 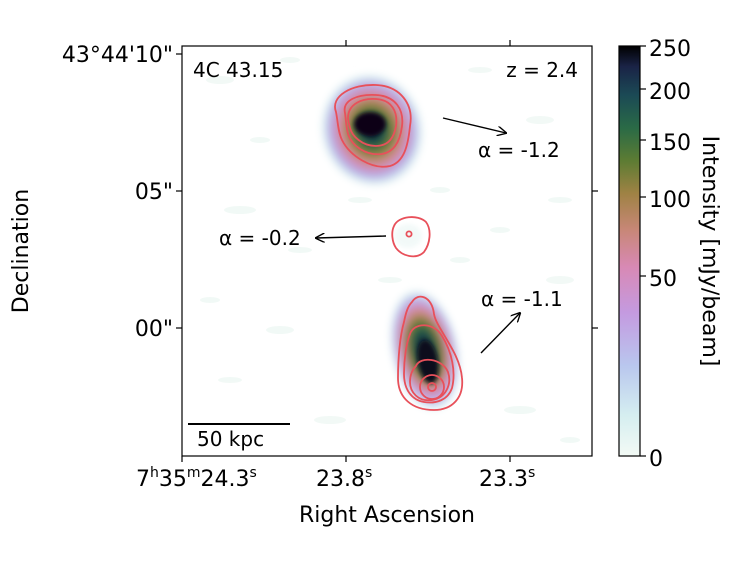 I want to click on colorbar-tick-label: 0, so click(x=656, y=459).